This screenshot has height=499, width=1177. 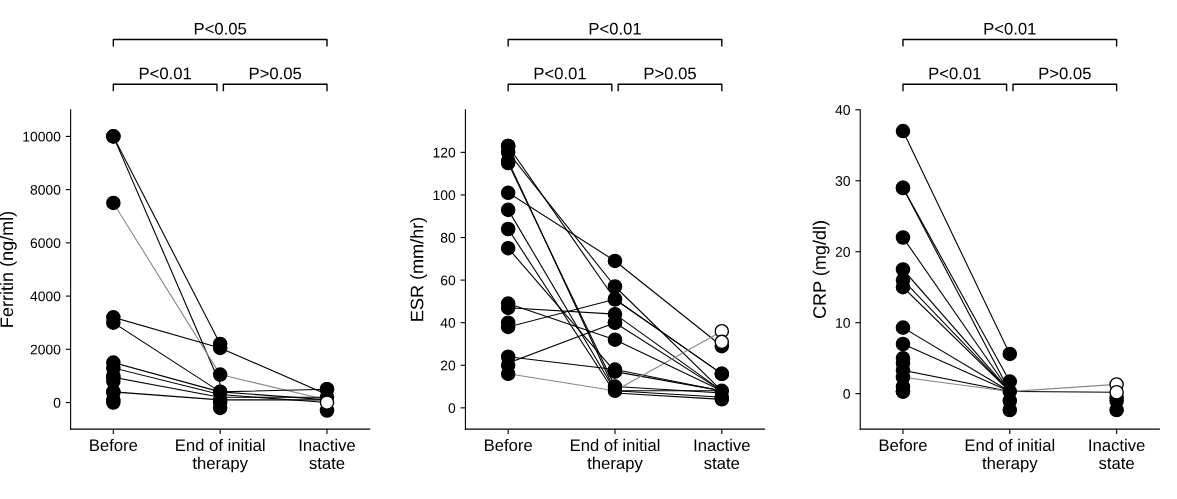 What do you see at coordinates (42, 136) in the screenshot?
I see `y-tick-label: 10000` at bounding box center [42, 136].